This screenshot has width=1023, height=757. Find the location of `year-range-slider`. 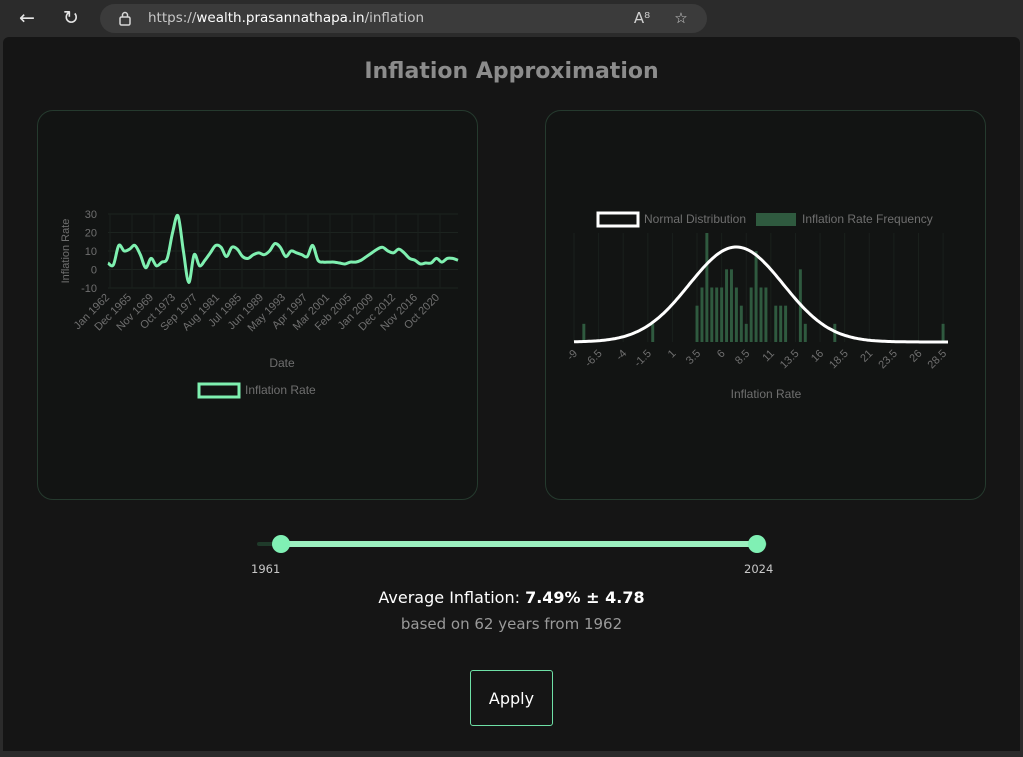

year-range-slider is located at coordinates (512, 544).